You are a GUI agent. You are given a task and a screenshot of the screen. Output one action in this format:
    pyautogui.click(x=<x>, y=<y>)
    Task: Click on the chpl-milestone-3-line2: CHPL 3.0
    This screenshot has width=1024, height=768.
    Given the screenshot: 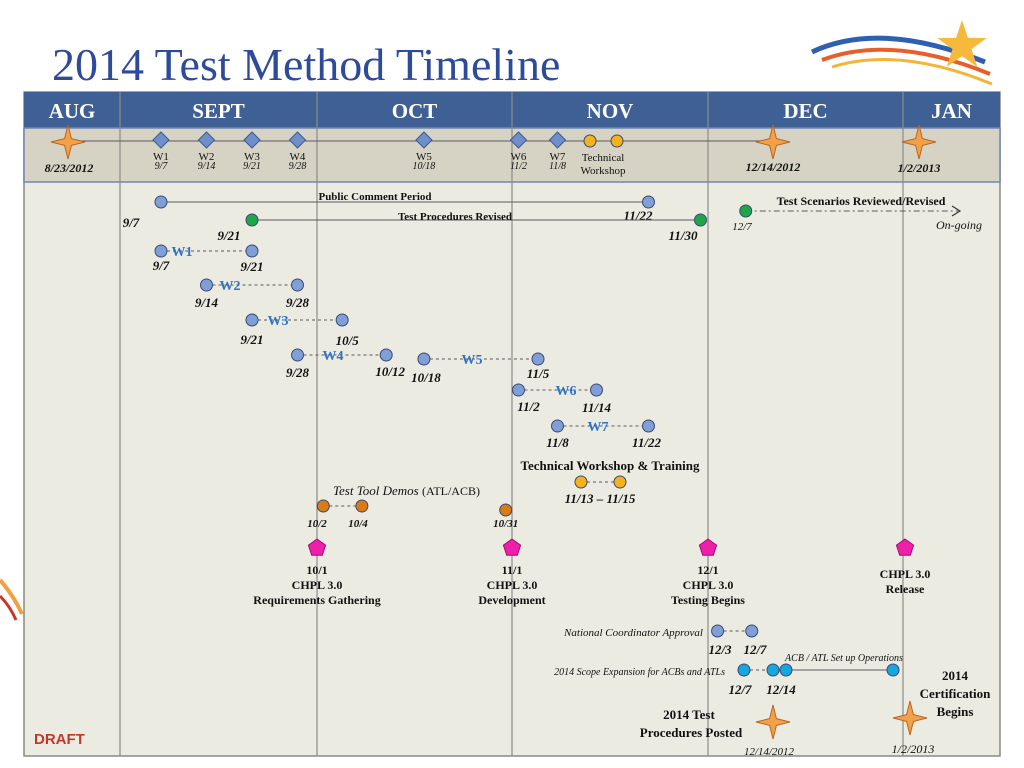 What is the action you would take?
    pyautogui.click(x=708, y=585)
    